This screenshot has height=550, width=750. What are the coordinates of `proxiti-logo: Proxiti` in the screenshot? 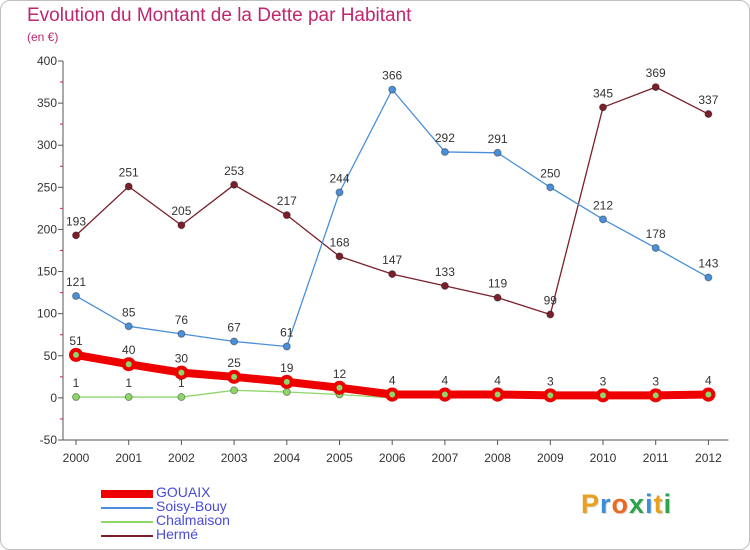 It's located at (626, 504).